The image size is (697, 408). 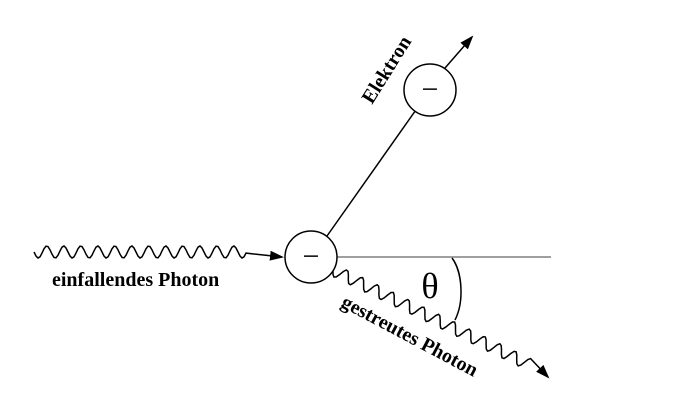 I want to click on scattered-photon-wave, so click(x=441, y=324).